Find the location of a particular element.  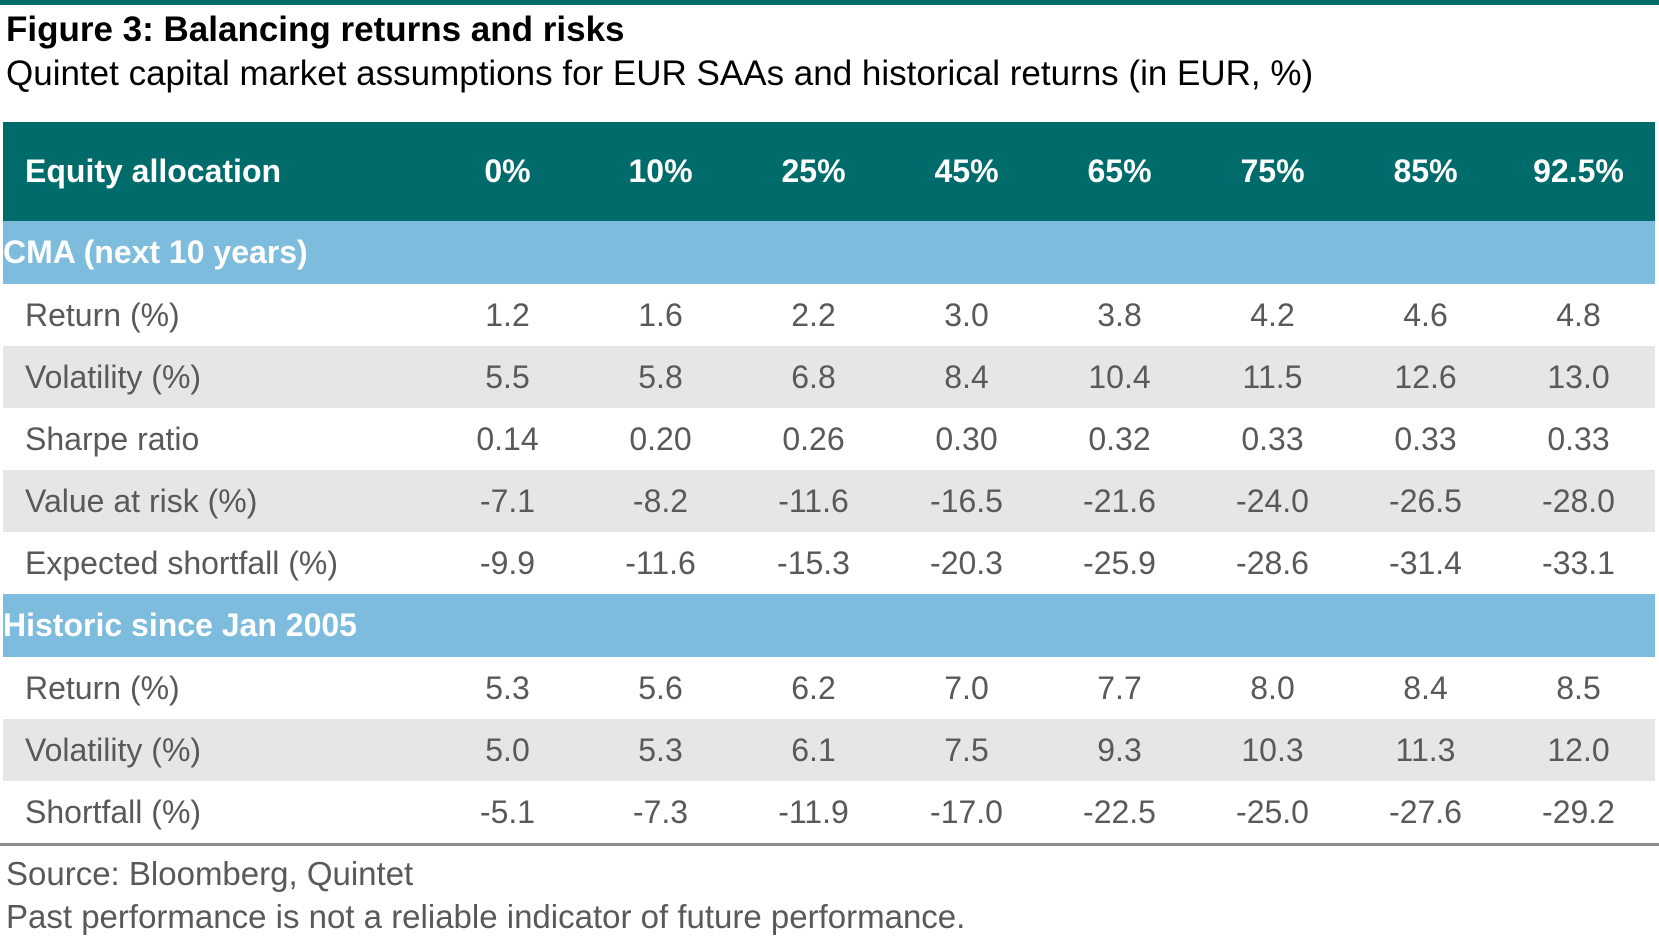

table-cell: 5.0 is located at coordinates (507, 750).